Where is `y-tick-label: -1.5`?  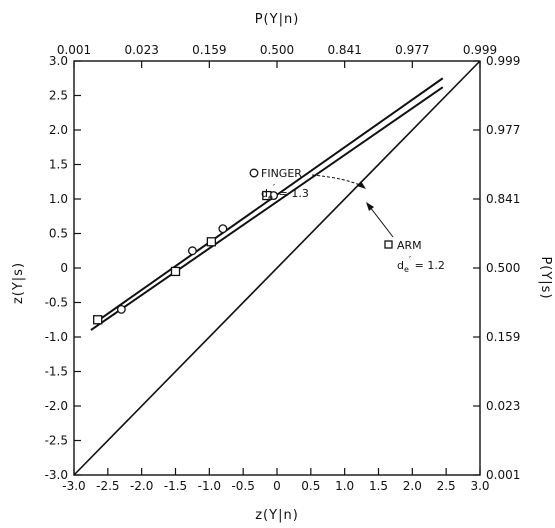 y-tick-label: -1.5 is located at coordinates (56, 372).